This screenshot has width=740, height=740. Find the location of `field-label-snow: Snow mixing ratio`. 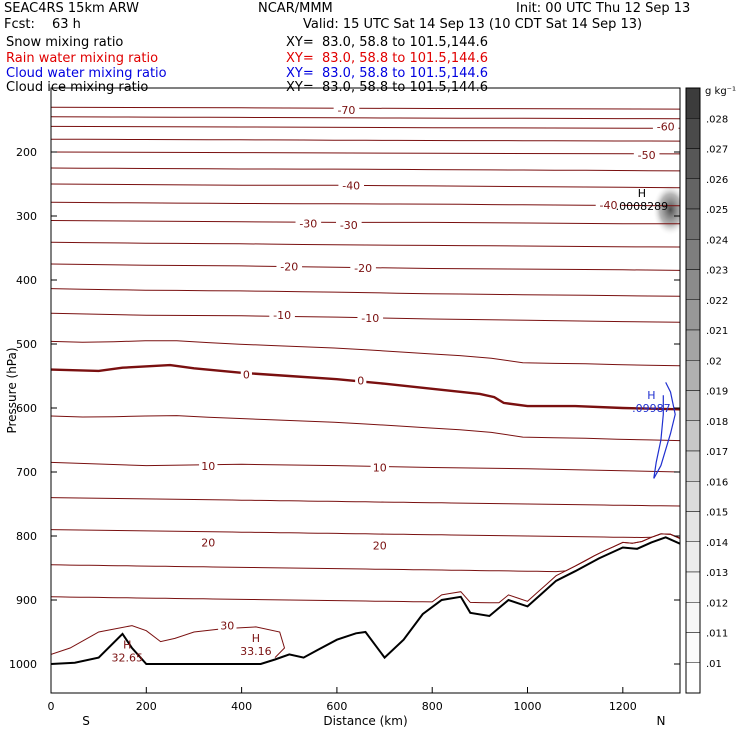

field-label-snow: Snow mixing ratio is located at coordinates (65, 42).